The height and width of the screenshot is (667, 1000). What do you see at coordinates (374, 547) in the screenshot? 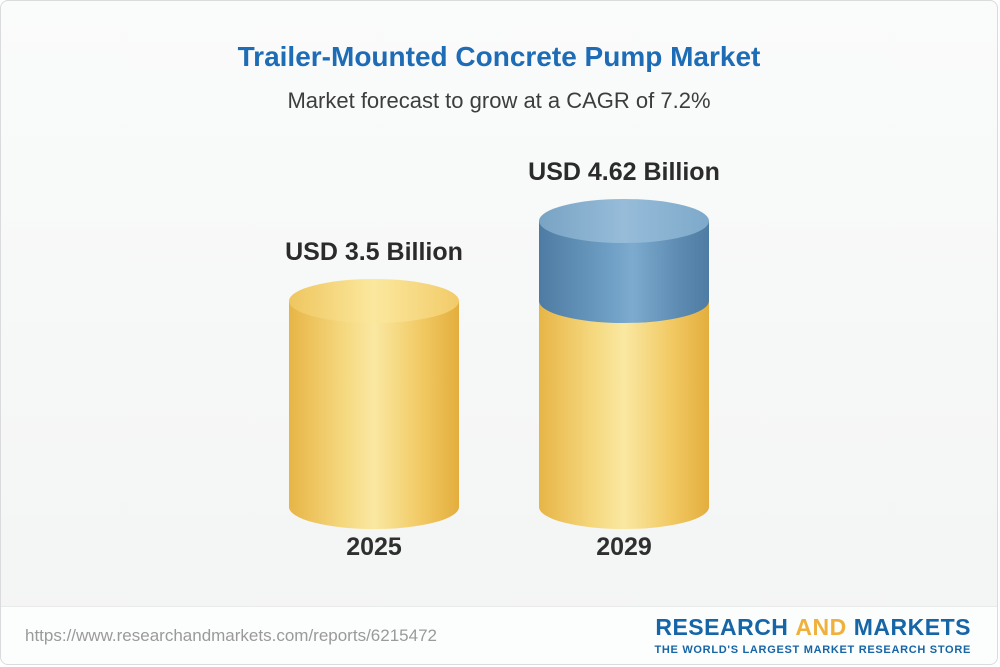
I see `year-label-2025: 2025` at bounding box center [374, 547].